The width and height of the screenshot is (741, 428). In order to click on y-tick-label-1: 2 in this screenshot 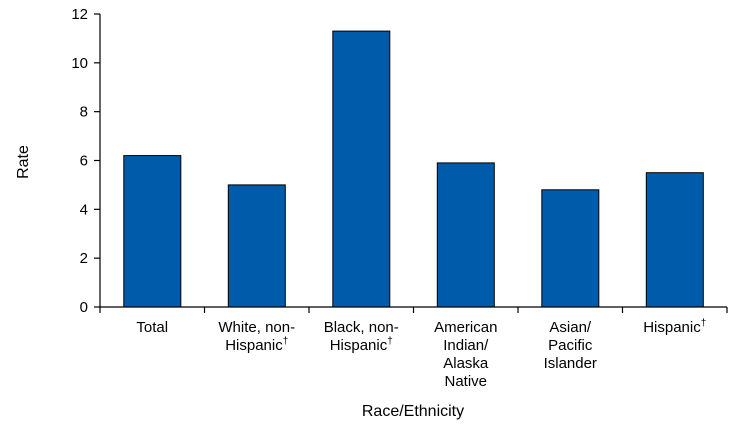, I will do `click(84, 258)`.